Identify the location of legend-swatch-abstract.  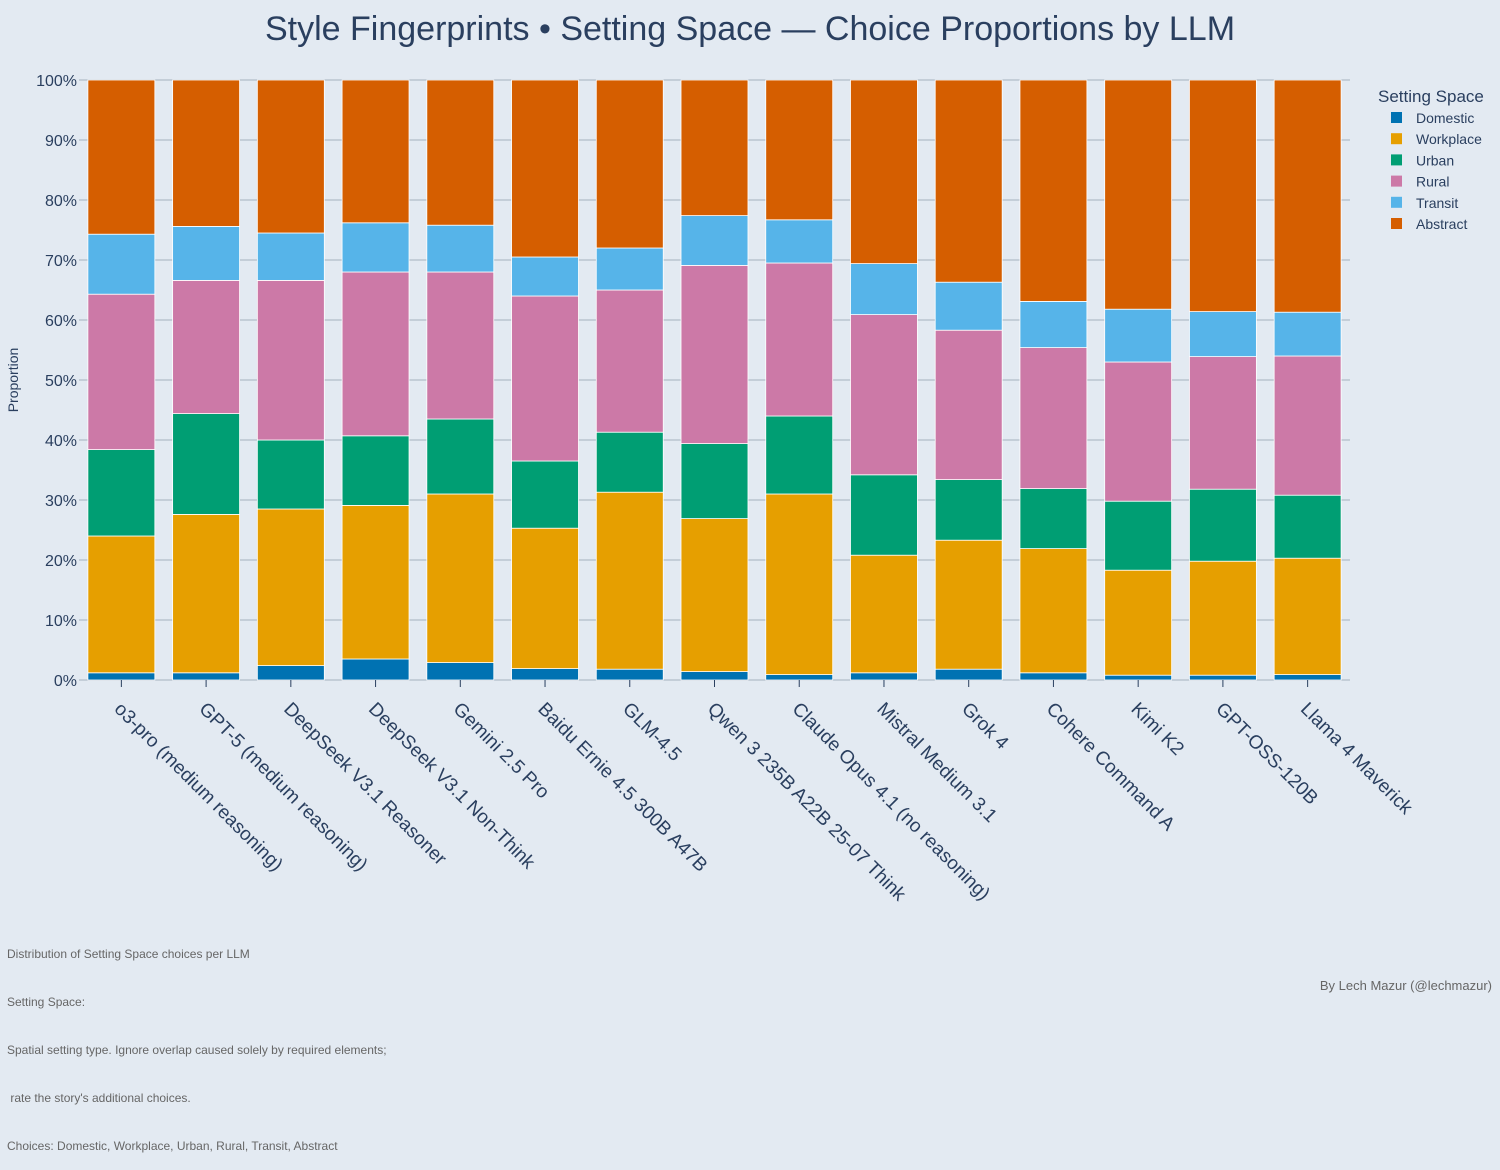
(1396, 223).